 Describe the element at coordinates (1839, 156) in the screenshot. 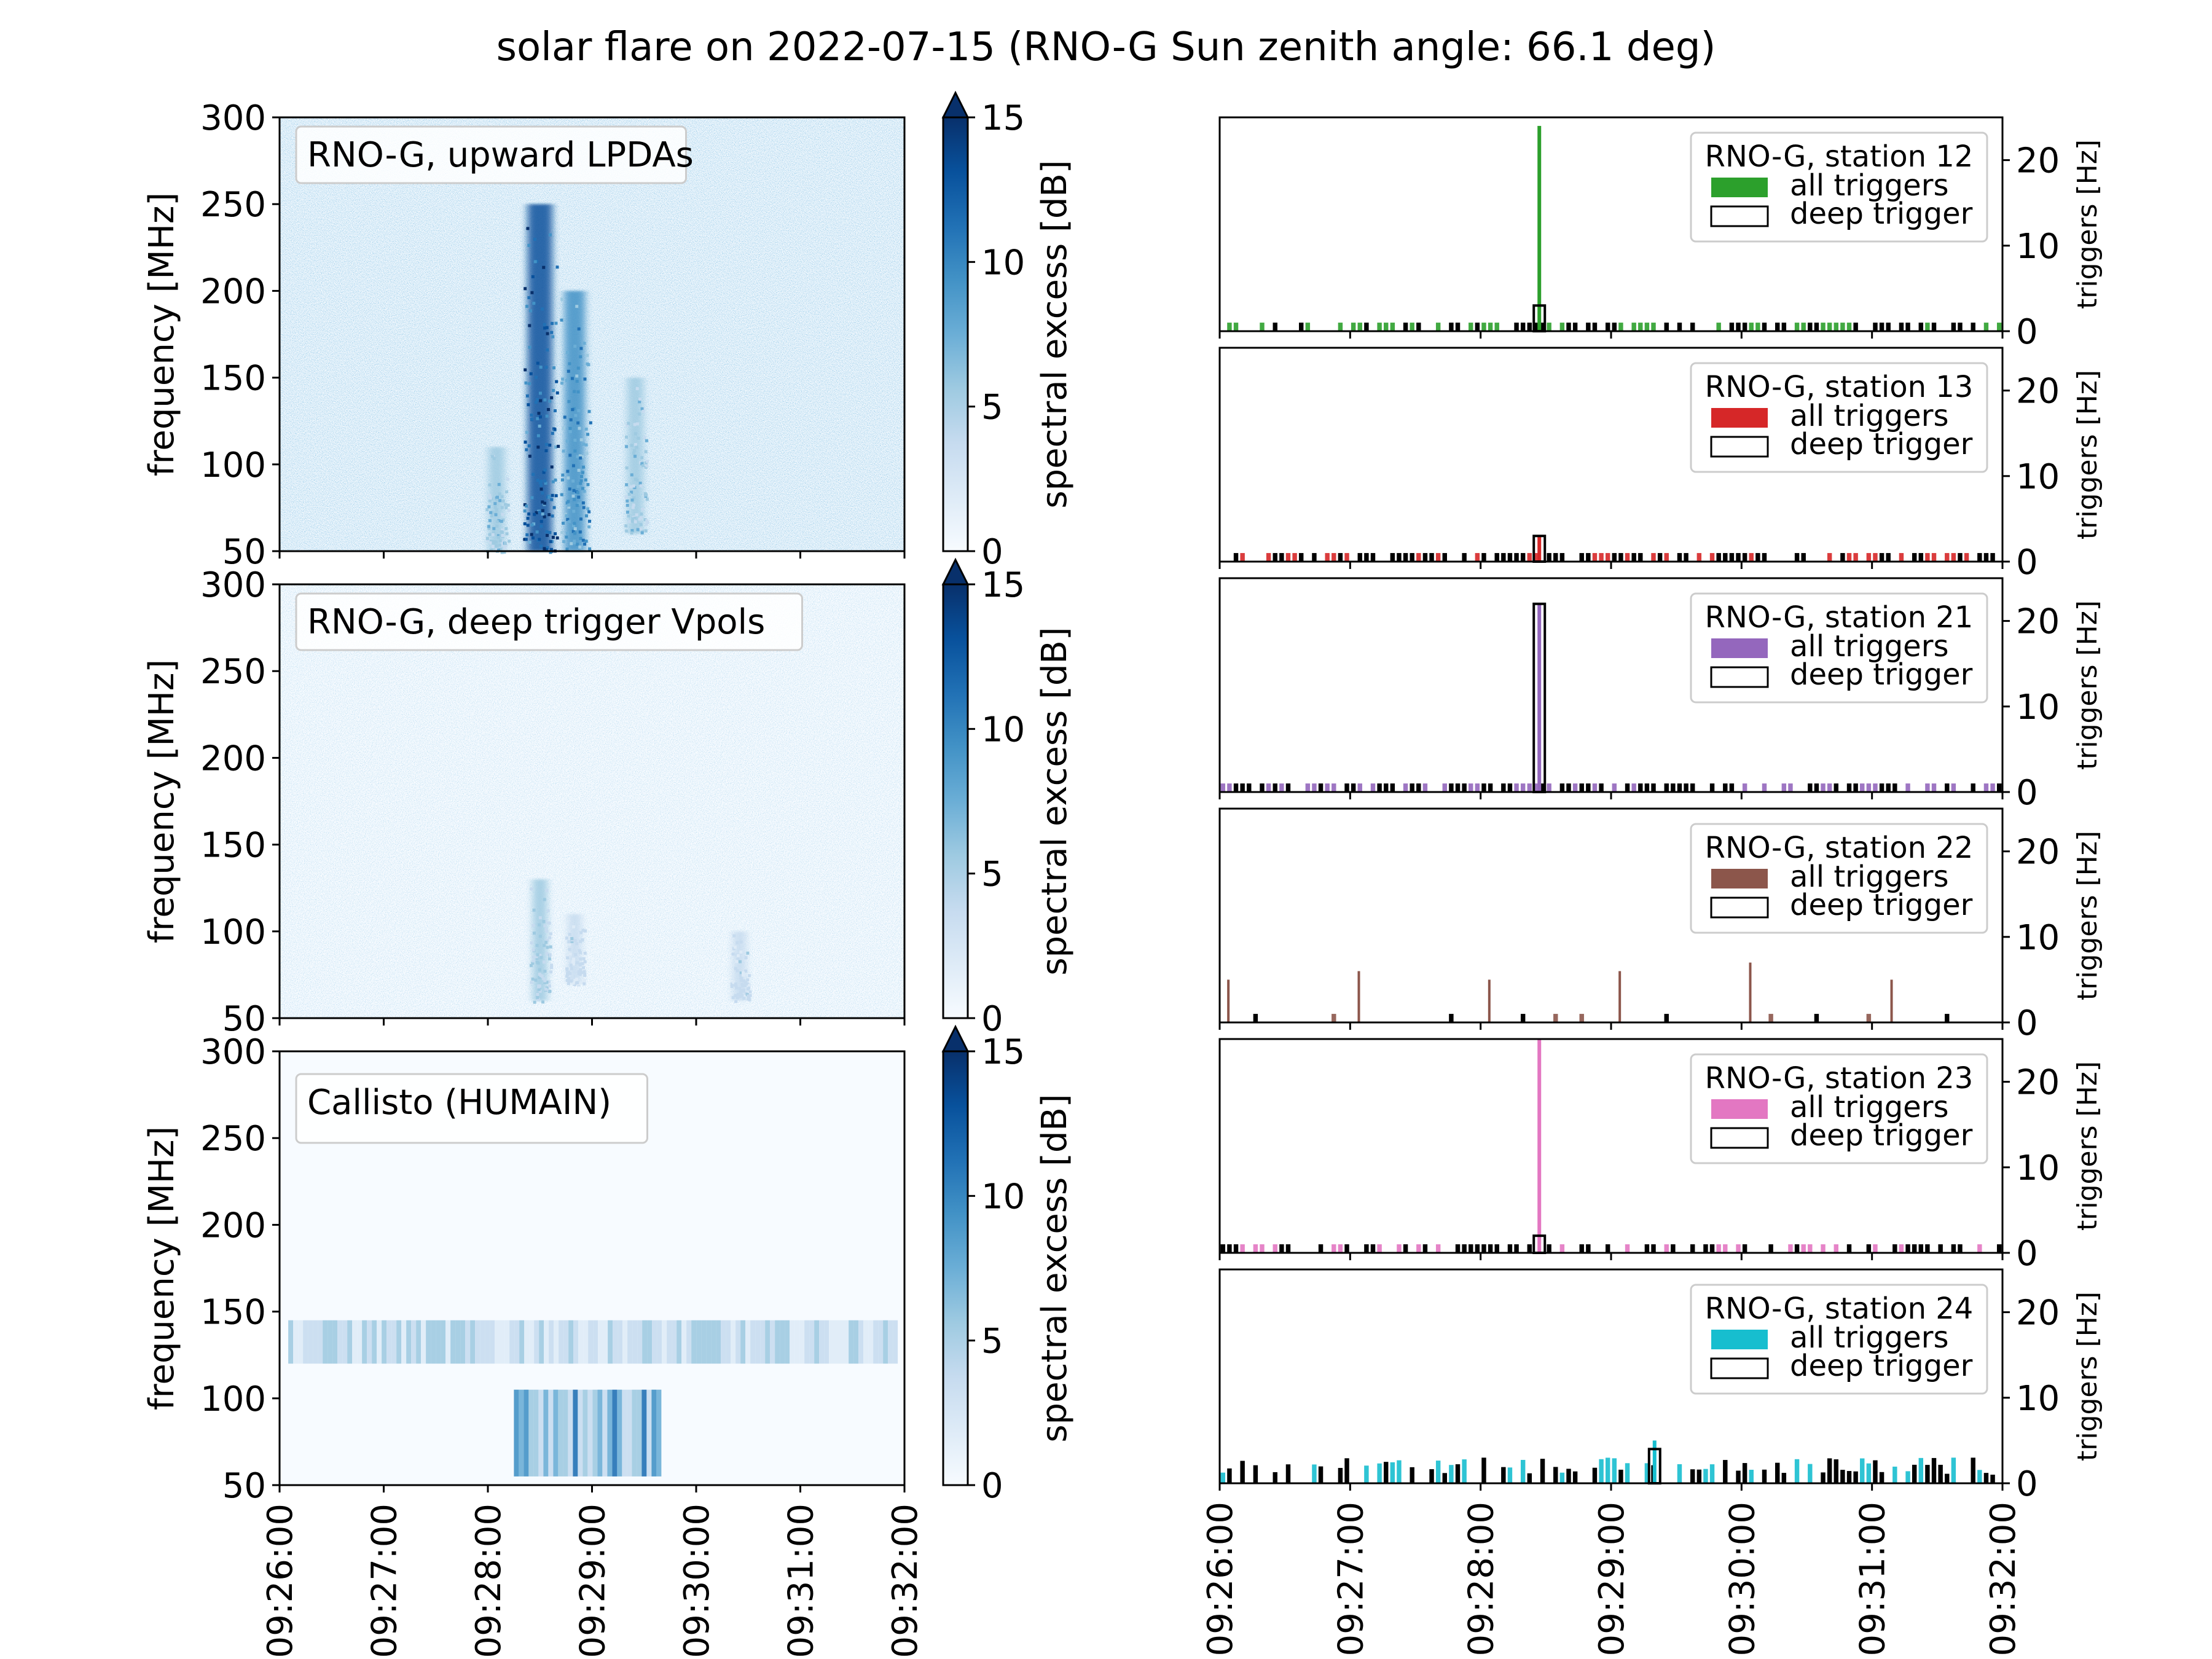

I see `legend-title: RNO-G, station 12` at that location.